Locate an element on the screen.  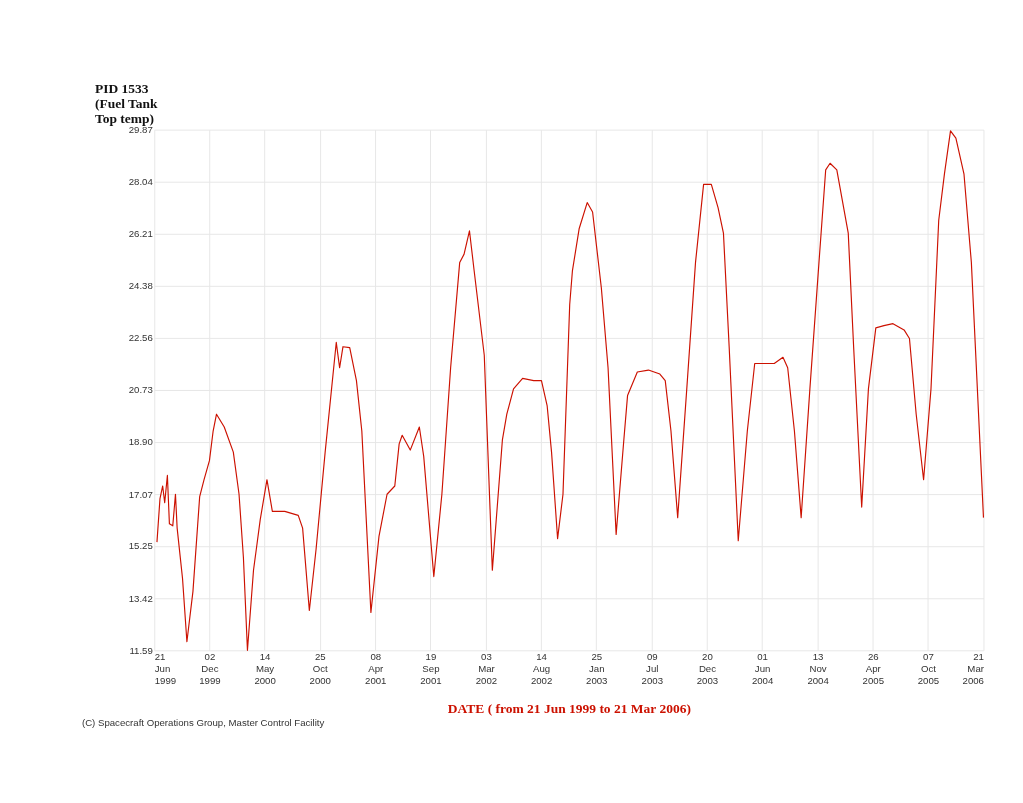
y-tick-label: 28.04 is located at coordinates (141, 182).